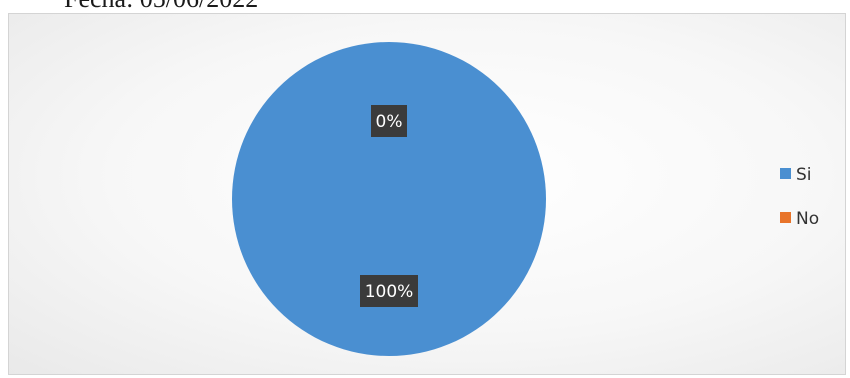  What do you see at coordinates (161, 7) in the screenshot?
I see `date-header: Fecha: 05/06/2022` at bounding box center [161, 7].